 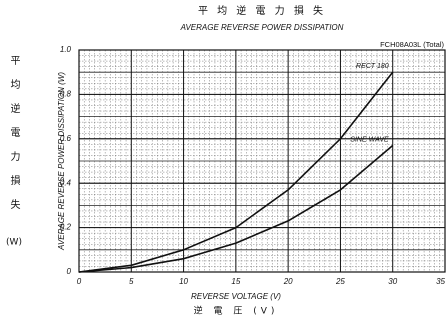 What do you see at coordinates (340, 281) in the screenshot?
I see `x-tick-label: 25` at bounding box center [340, 281].